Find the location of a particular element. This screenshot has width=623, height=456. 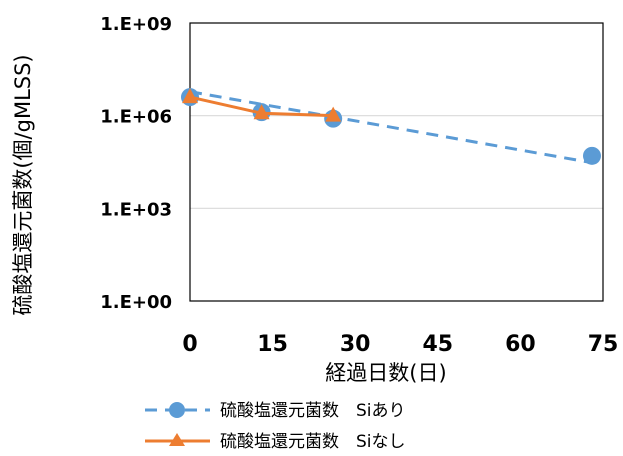

legend-marker-si-nashi is located at coordinates (177, 439).